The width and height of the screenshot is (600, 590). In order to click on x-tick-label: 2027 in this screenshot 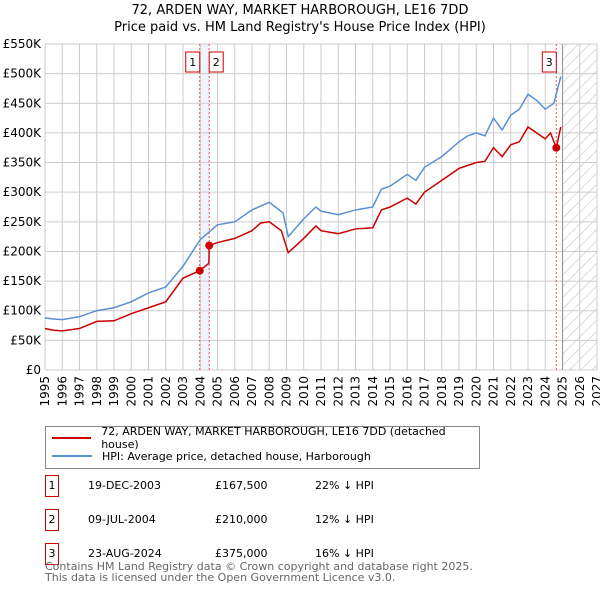, I will do `click(595, 391)`.